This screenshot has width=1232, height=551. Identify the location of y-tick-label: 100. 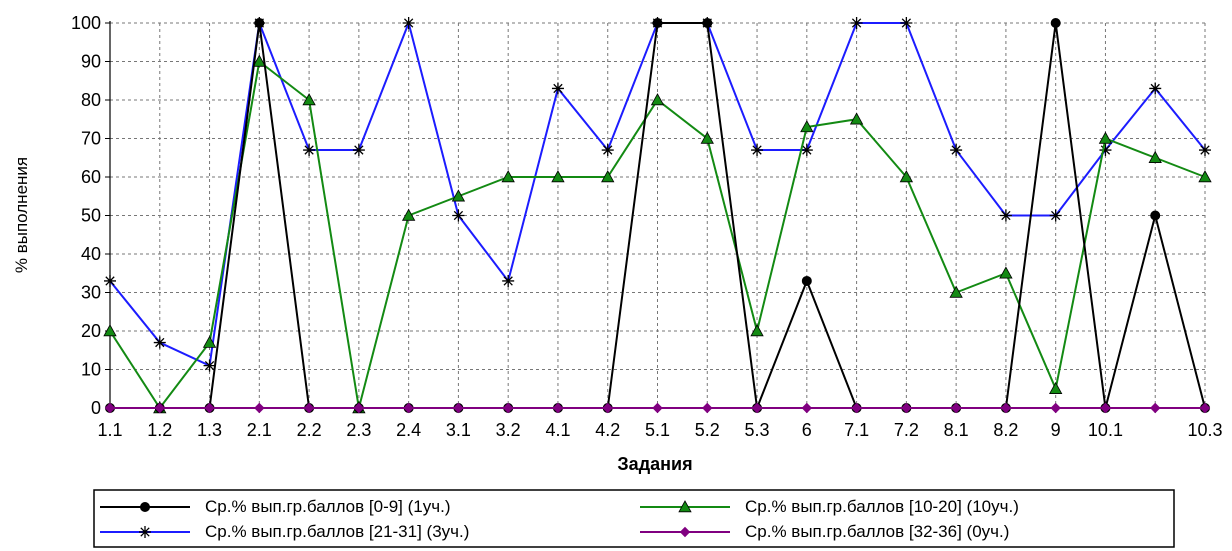
(86, 23).